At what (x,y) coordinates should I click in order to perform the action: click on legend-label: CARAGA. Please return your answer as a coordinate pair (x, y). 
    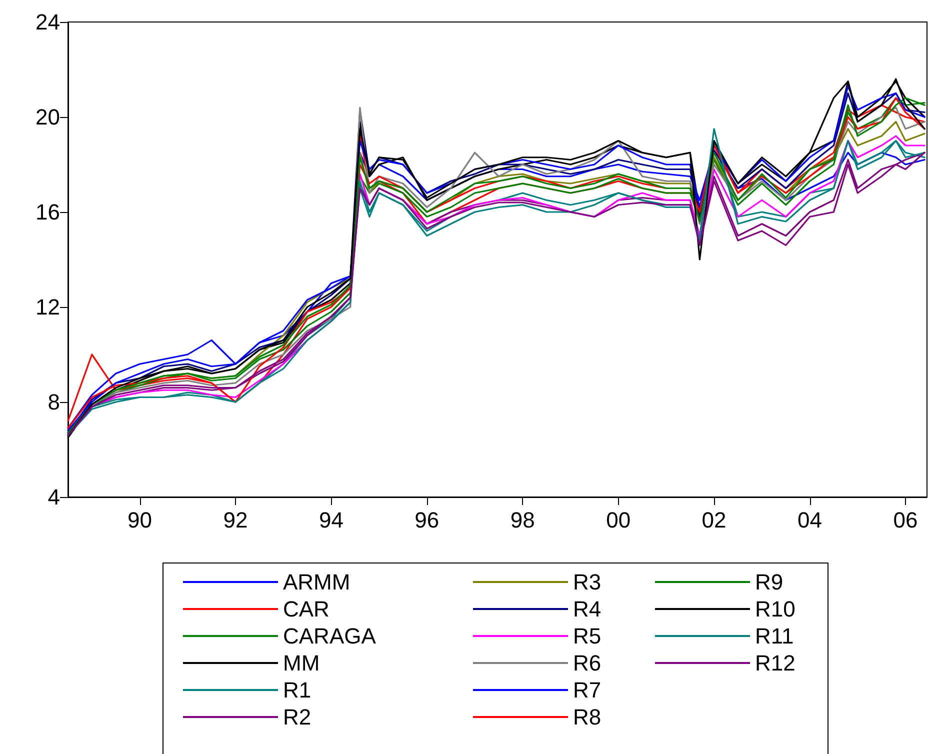
    Looking at the image, I should click on (329, 636).